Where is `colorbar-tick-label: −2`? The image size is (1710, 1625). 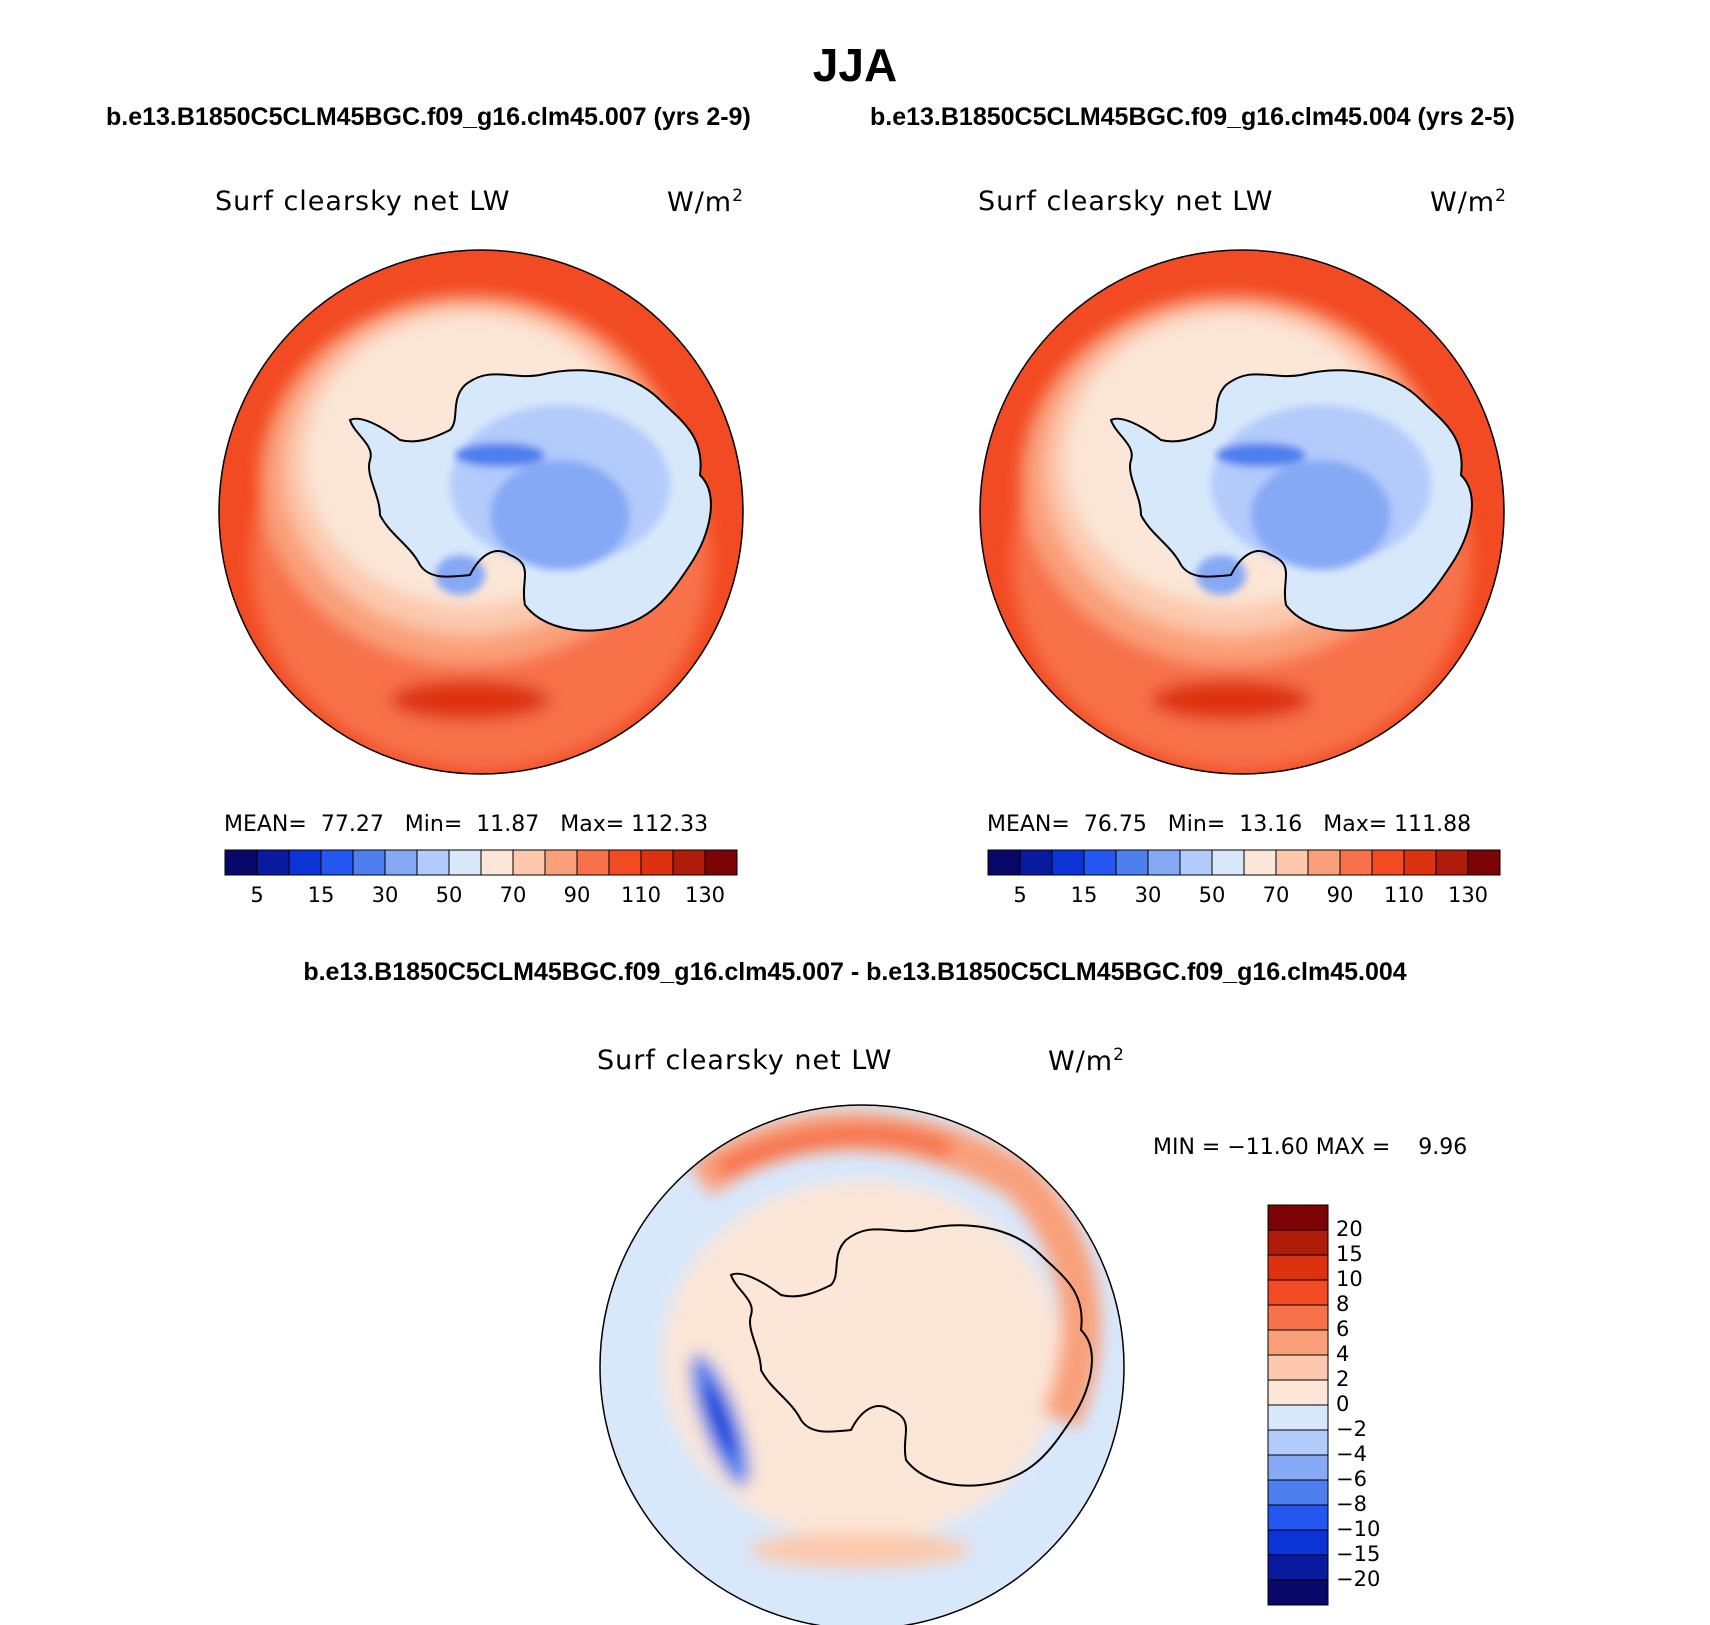
colorbar-tick-label: −2 is located at coordinates (1351, 1429).